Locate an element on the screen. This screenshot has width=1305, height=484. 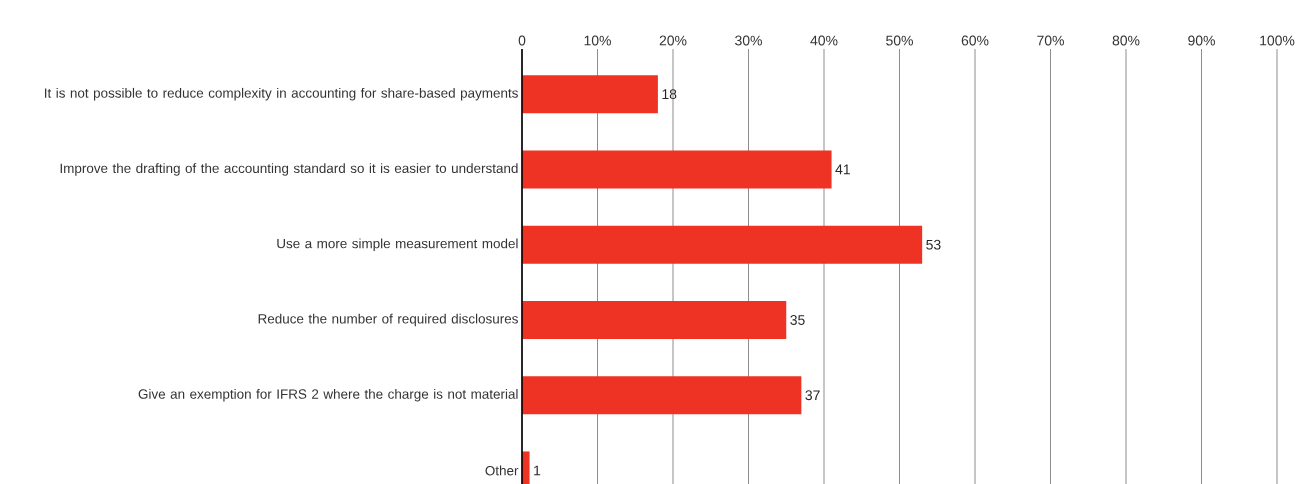
x-tick-label: 70% is located at coordinates (1050, 40).